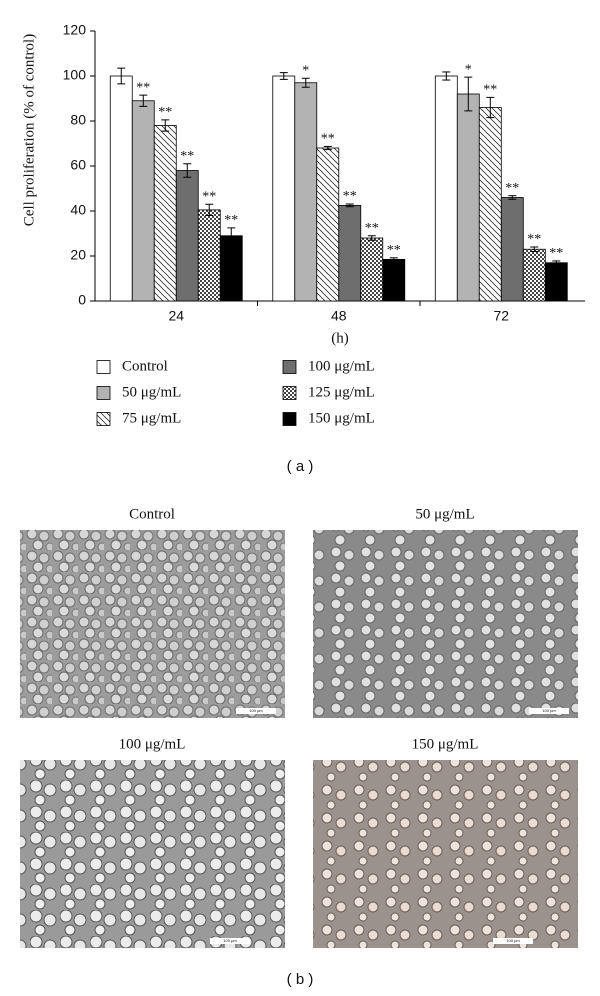  What do you see at coordinates (75, 75) in the screenshot?
I see `y-tick-label: 100` at bounding box center [75, 75].